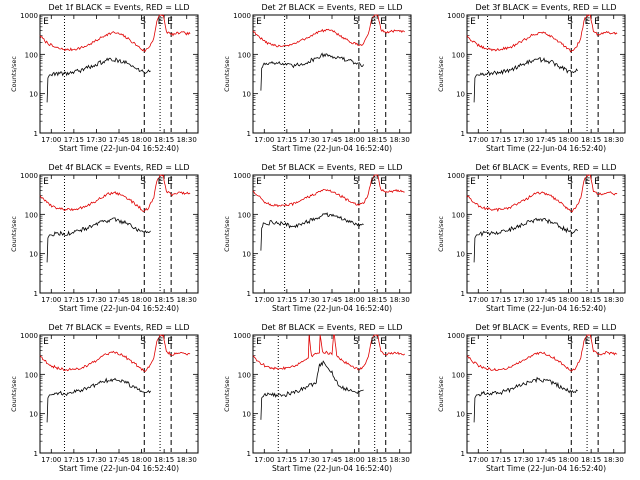  Describe the element at coordinates (118, 167) in the screenshot. I see `panel-title: Det 4f BLACK = Events, RED = LLD` at that location.